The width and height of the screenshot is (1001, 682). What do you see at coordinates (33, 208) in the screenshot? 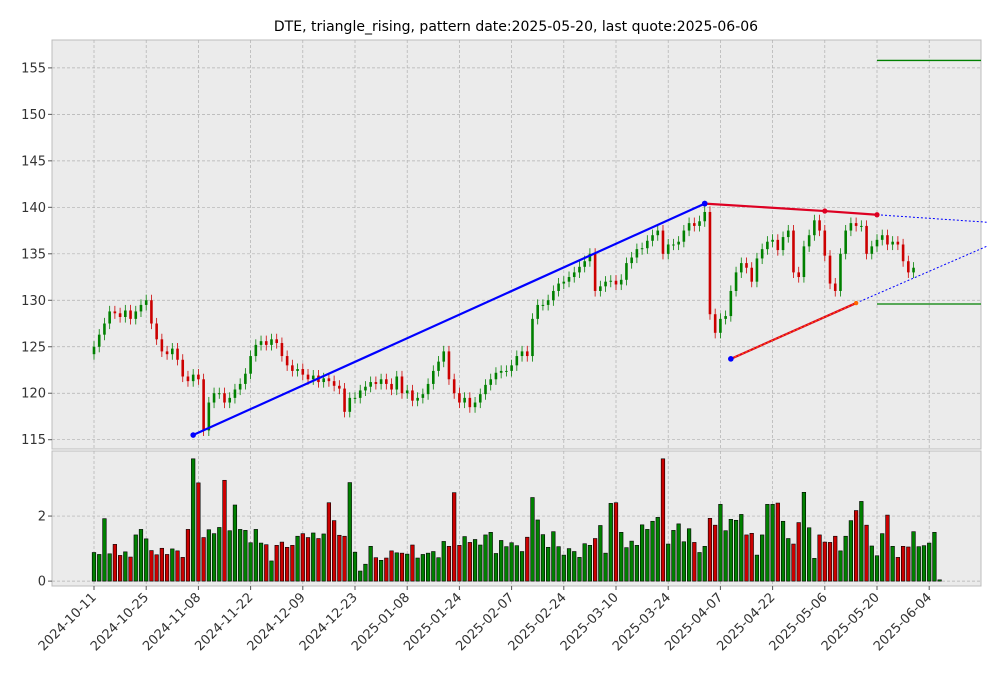
I see `price-tick-label: 140` at bounding box center [33, 208].